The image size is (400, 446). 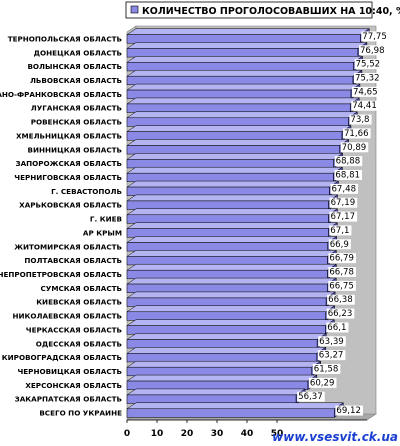 I want to click on x-axis: 0 10 20 30 40 50, so click(x=245, y=429).